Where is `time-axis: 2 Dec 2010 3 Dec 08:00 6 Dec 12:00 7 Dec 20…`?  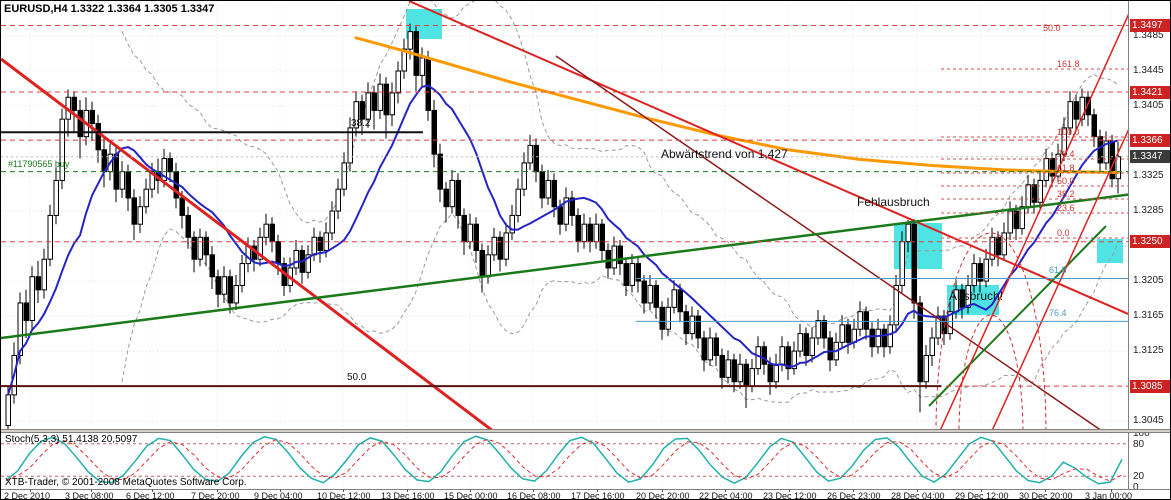 time-axis: 2 Dec 2010 3 Dec 08:00 6 Dec 12:00 7 Dec 20… is located at coordinates (585, 494).